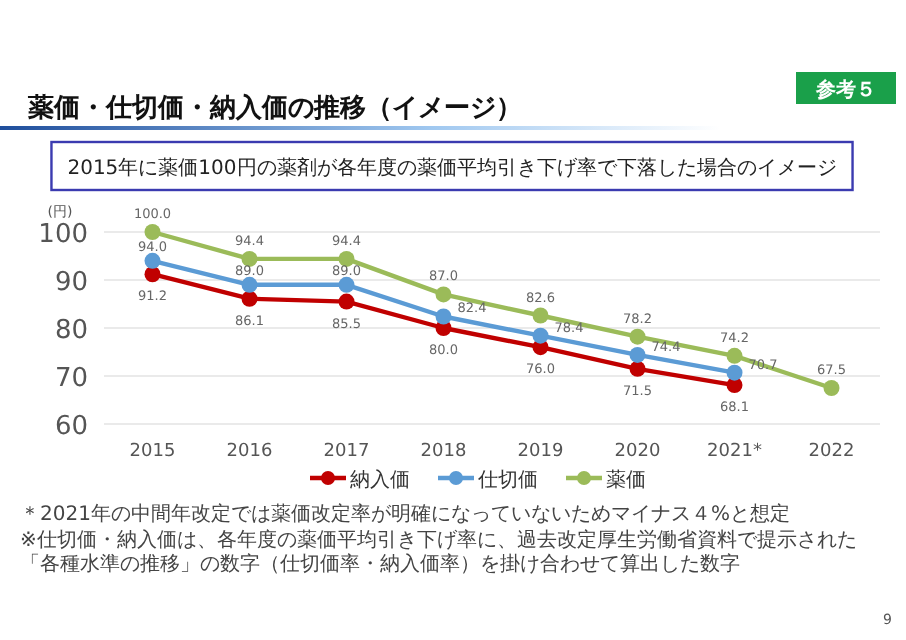 This screenshot has width=906, height=640. What do you see at coordinates (71, 379) in the screenshot?
I see `y-tick-label: 70` at bounding box center [71, 379].